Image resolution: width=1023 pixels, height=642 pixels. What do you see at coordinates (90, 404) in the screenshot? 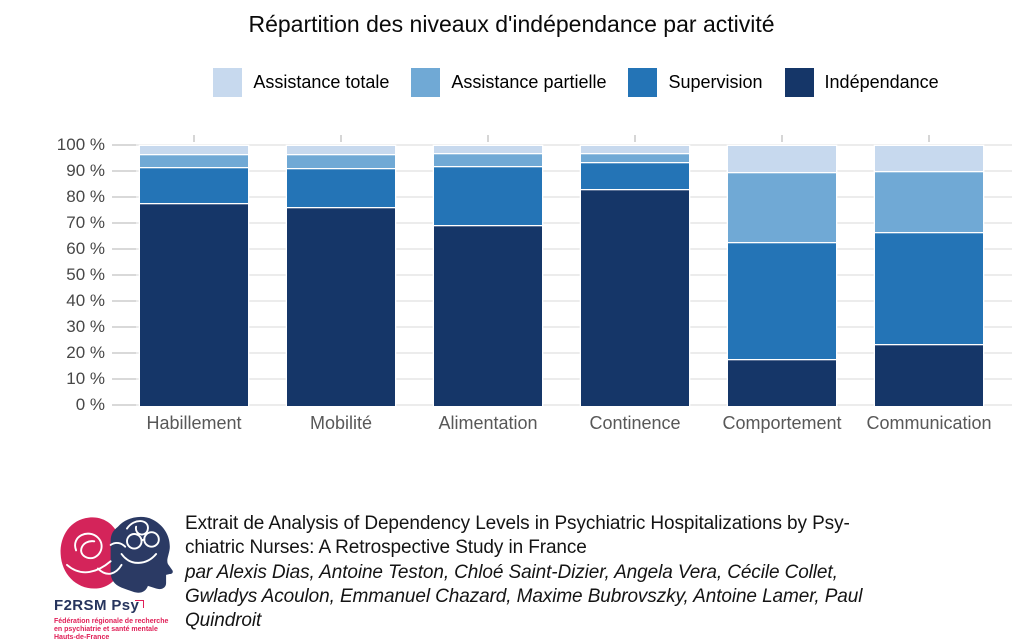
I see `y-axis-label: 0 %` at bounding box center [90, 404].